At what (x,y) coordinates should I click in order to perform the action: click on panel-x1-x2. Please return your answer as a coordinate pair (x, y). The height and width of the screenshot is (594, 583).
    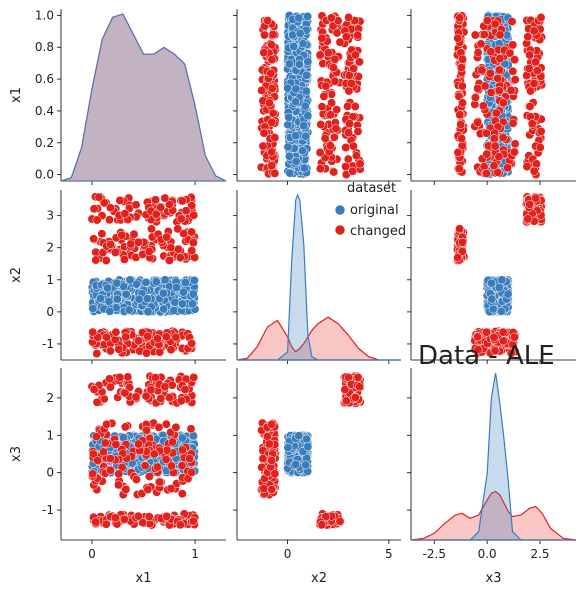
    Looking at the image, I should click on (317, 97).